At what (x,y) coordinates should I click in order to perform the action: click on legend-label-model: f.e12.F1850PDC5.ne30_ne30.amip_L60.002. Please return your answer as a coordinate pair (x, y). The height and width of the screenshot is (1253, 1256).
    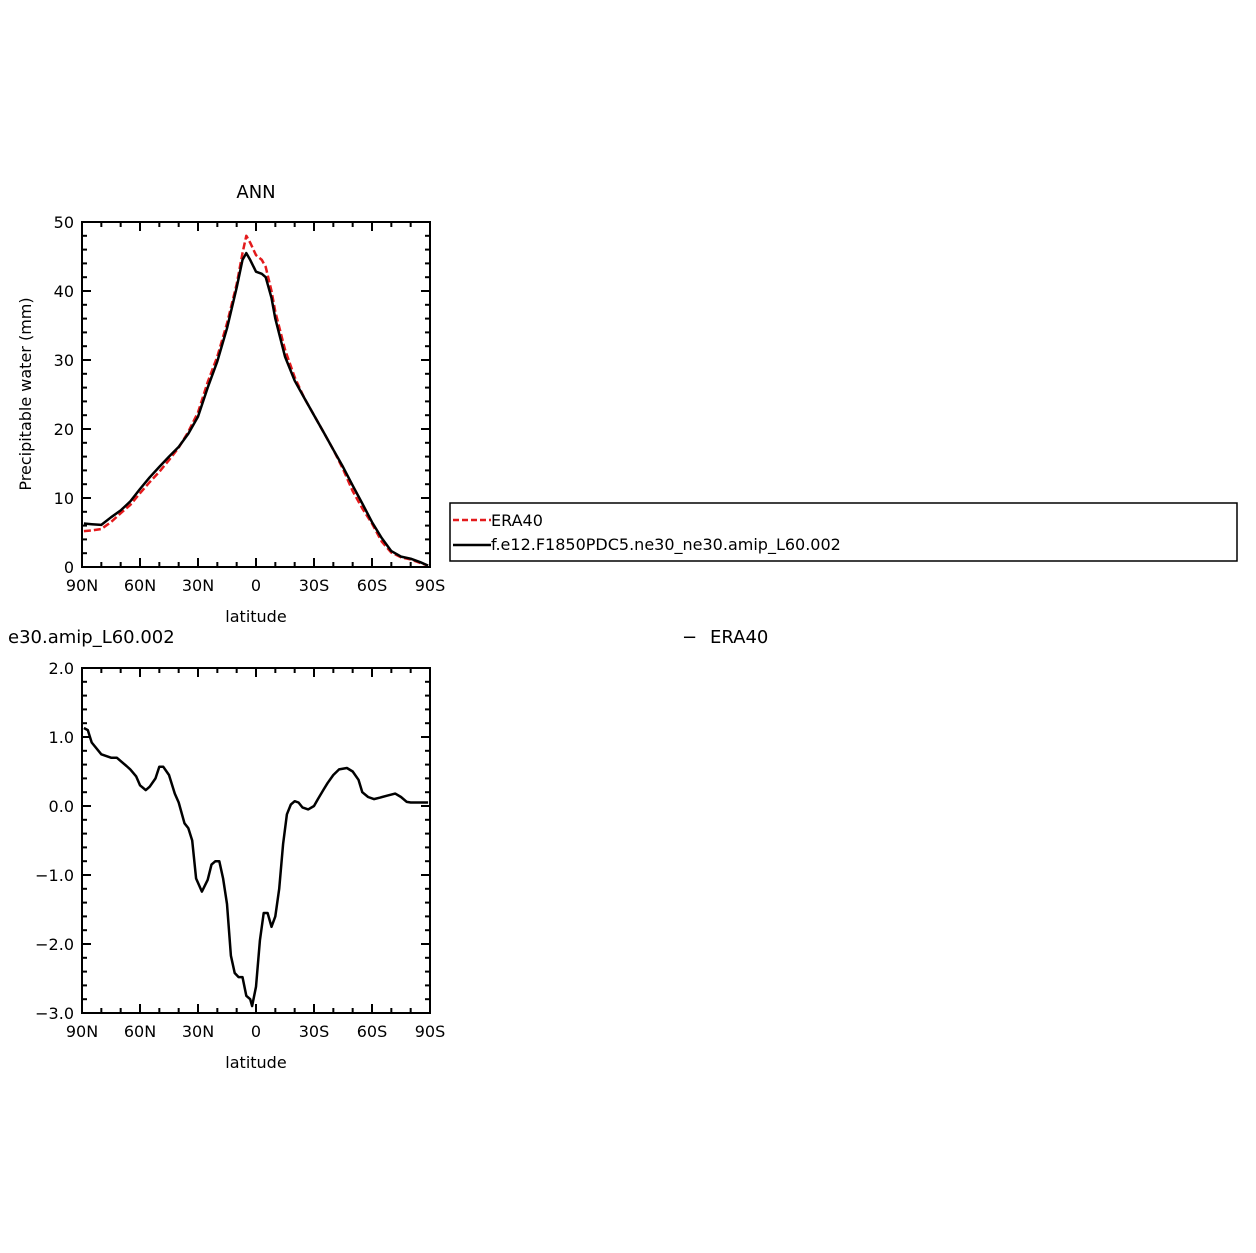
    Looking at the image, I should click on (666, 545).